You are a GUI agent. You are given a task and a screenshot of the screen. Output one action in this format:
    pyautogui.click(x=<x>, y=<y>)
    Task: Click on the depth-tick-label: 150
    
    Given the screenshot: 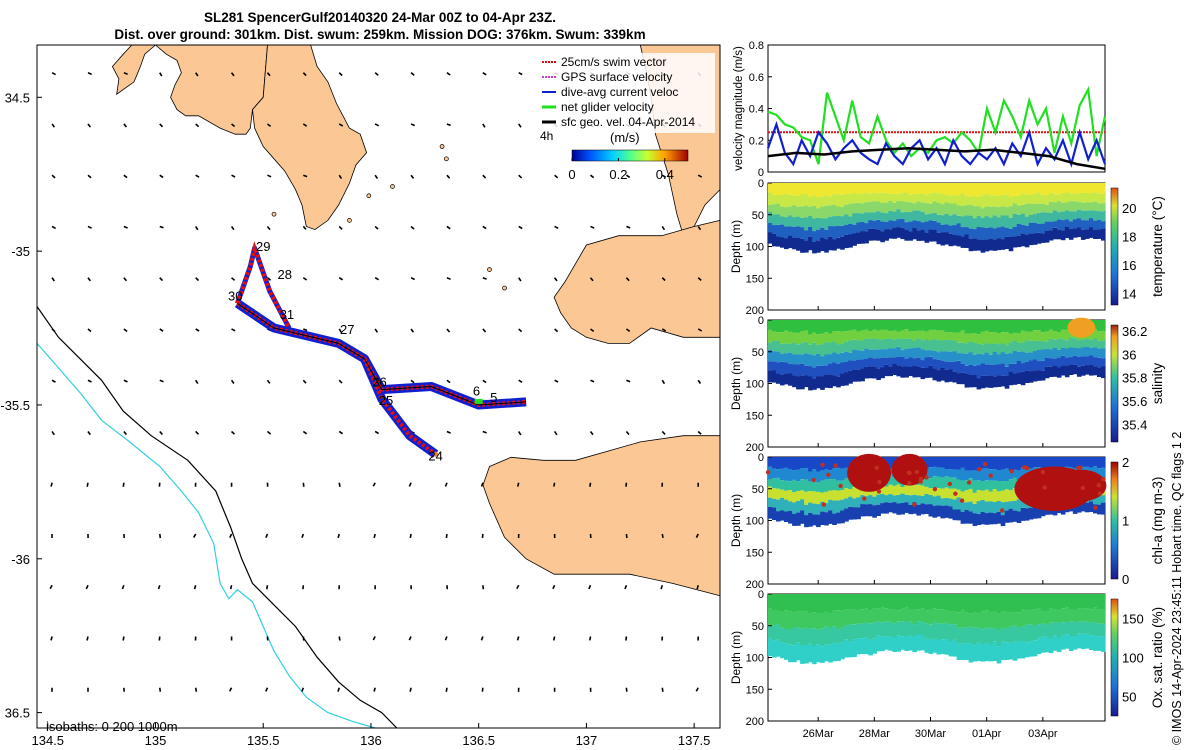 What is the action you would take?
    pyautogui.click(x=755, y=690)
    